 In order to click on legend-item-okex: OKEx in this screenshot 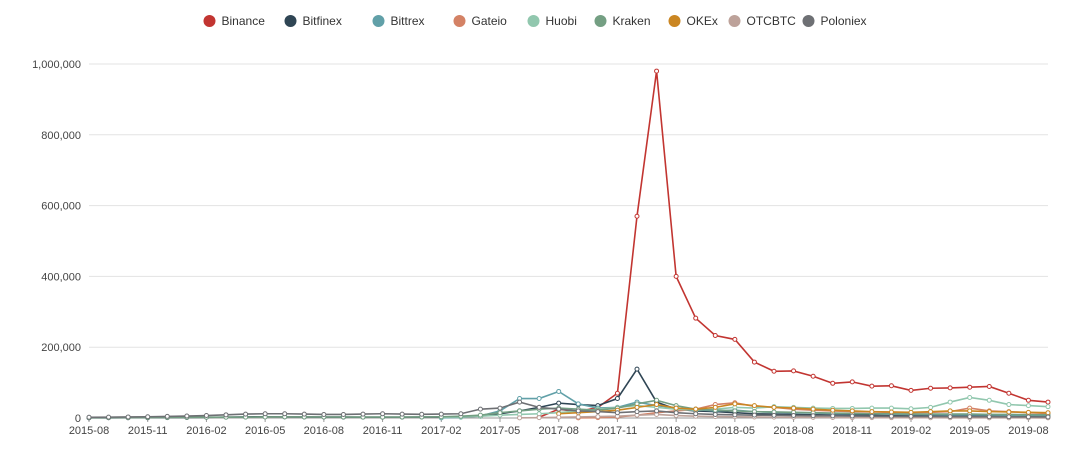, I will do `click(693, 21)`.